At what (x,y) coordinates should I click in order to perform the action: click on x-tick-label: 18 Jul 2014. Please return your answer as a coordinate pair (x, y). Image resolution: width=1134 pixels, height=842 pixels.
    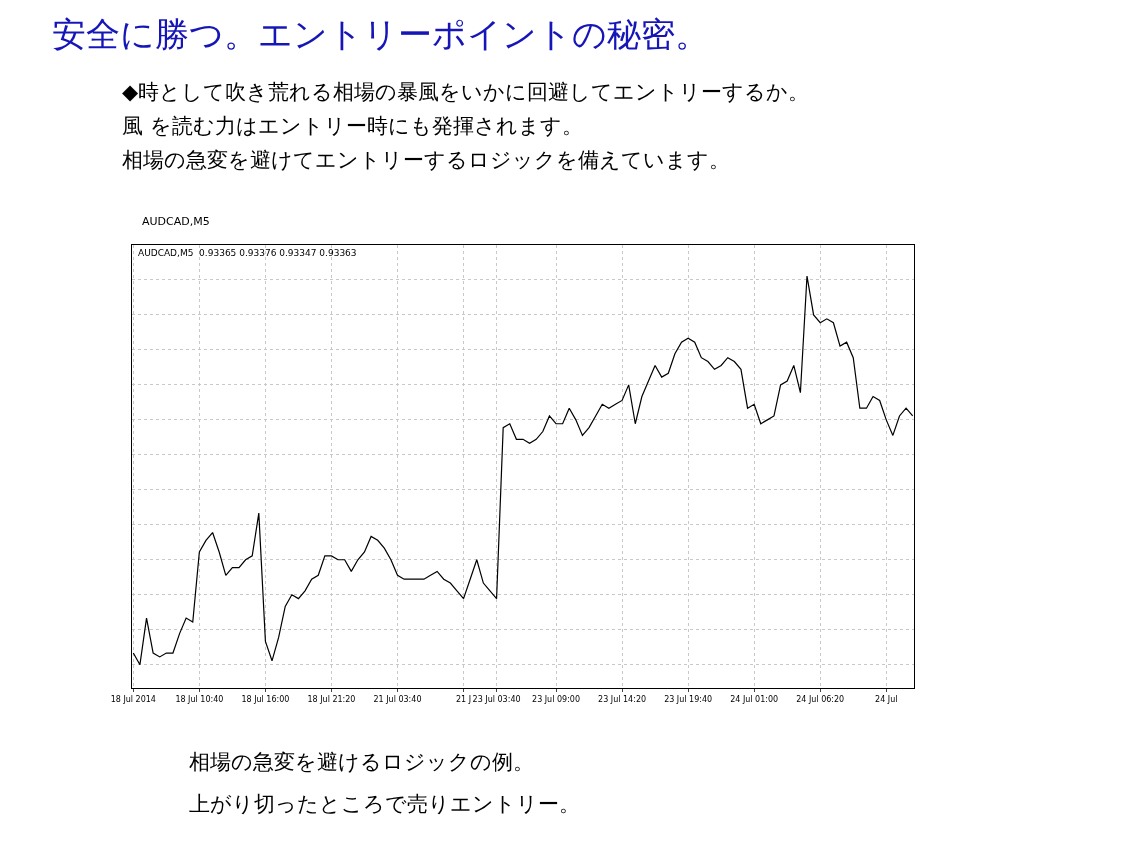
    Looking at the image, I should click on (133, 699).